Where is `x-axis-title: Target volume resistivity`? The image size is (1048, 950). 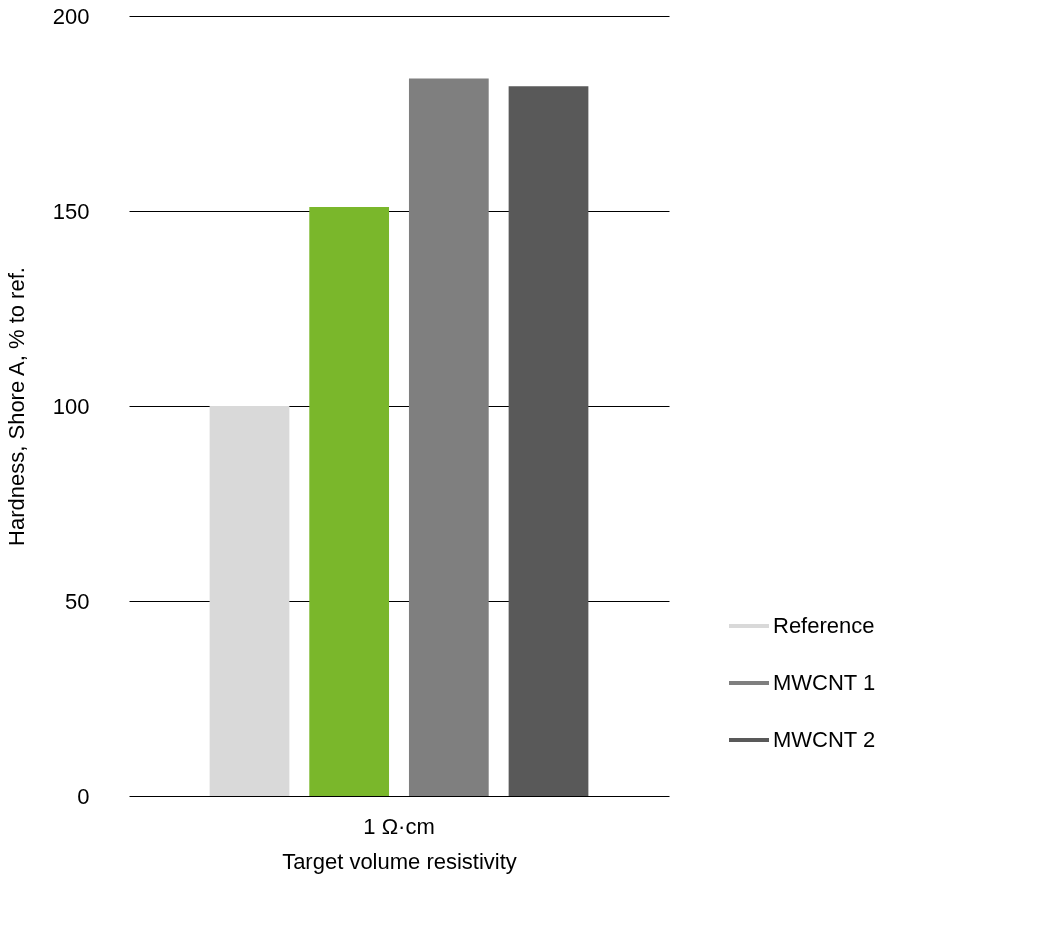
x-axis-title: Target volume resistivity is located at coordinates (399, 861).